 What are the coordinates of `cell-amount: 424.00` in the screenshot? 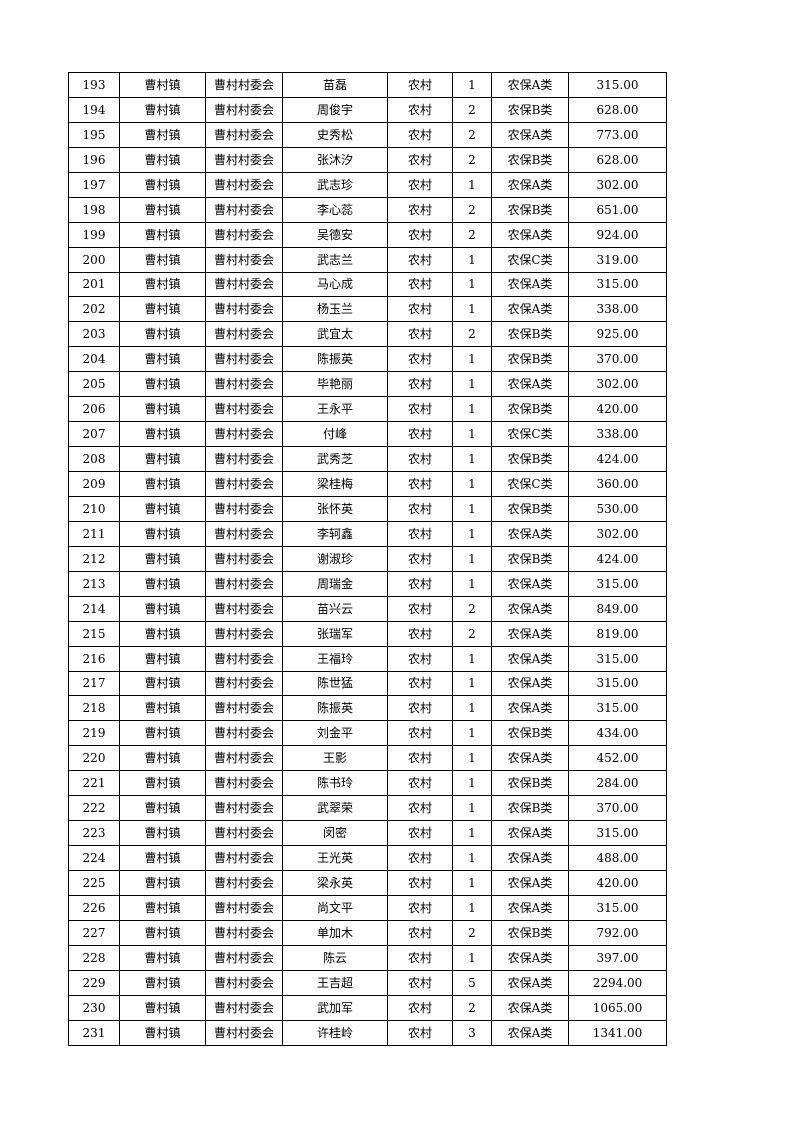 It's located at (617, 459).